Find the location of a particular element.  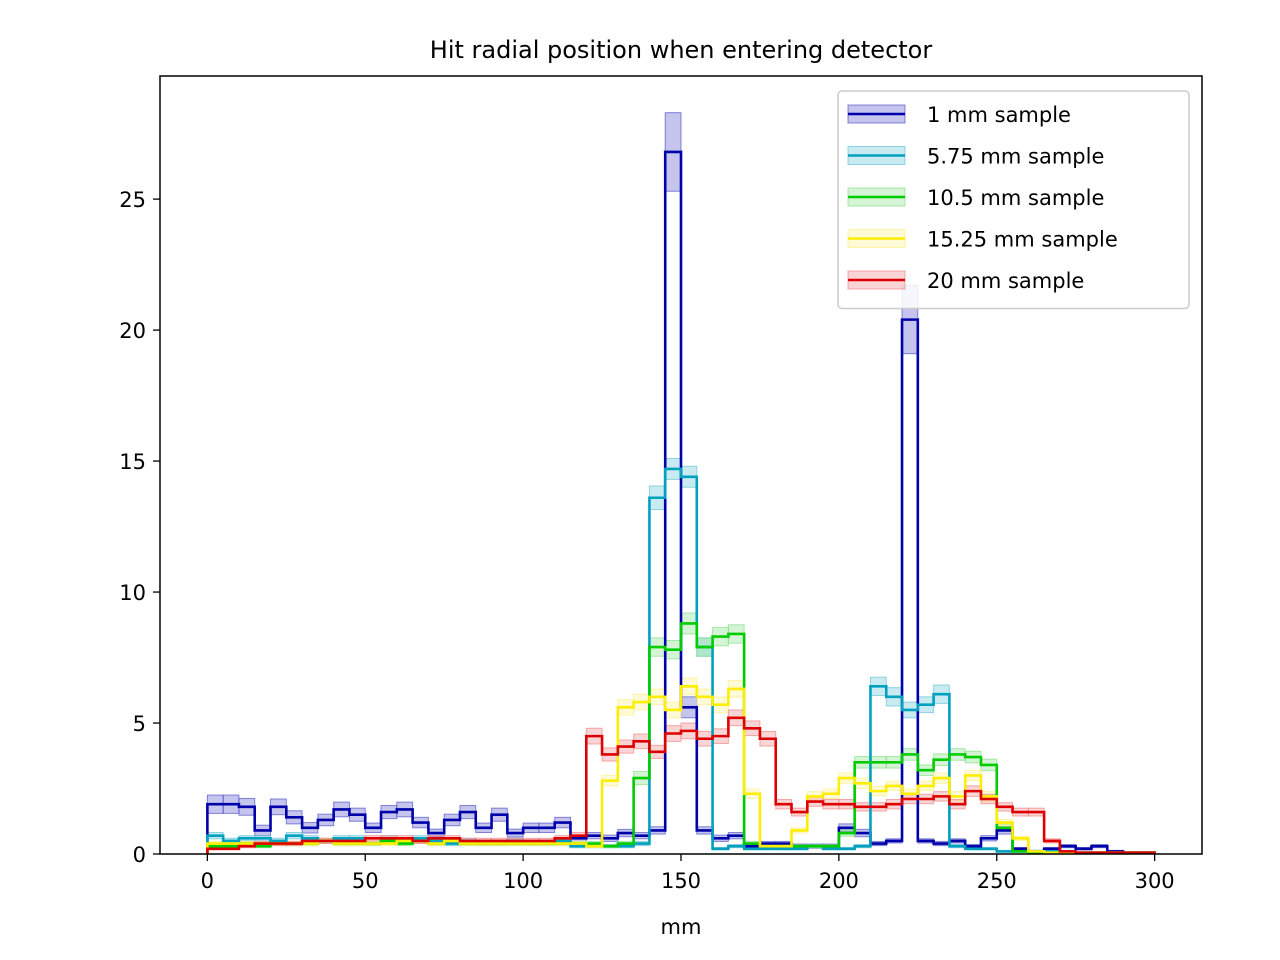

legend-label: 20 mm sample is located at coordinates (1005, 281).